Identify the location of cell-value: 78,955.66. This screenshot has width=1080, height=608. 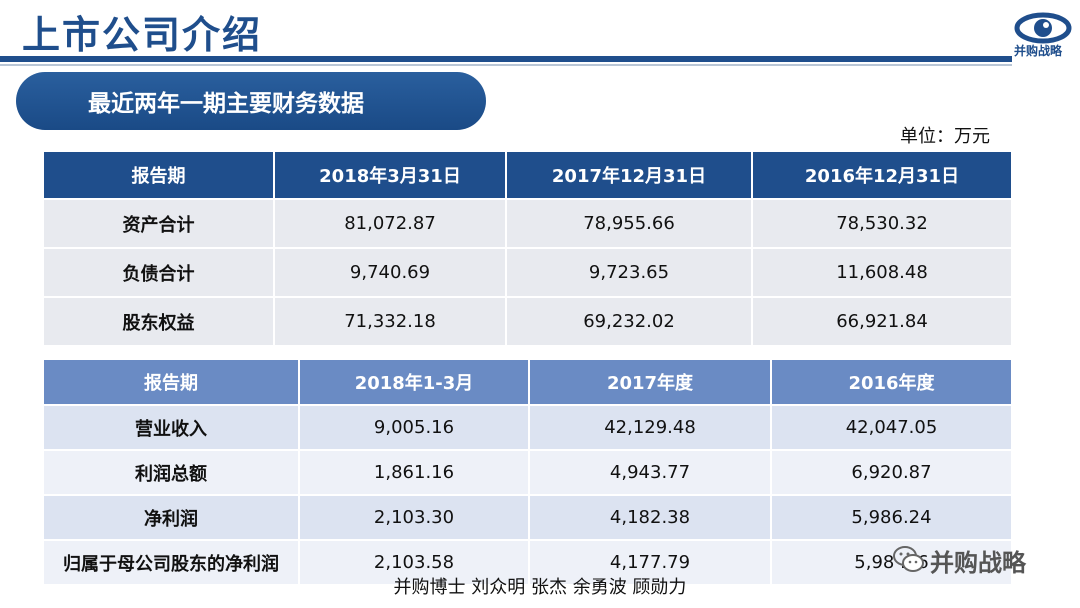
(629, 223).